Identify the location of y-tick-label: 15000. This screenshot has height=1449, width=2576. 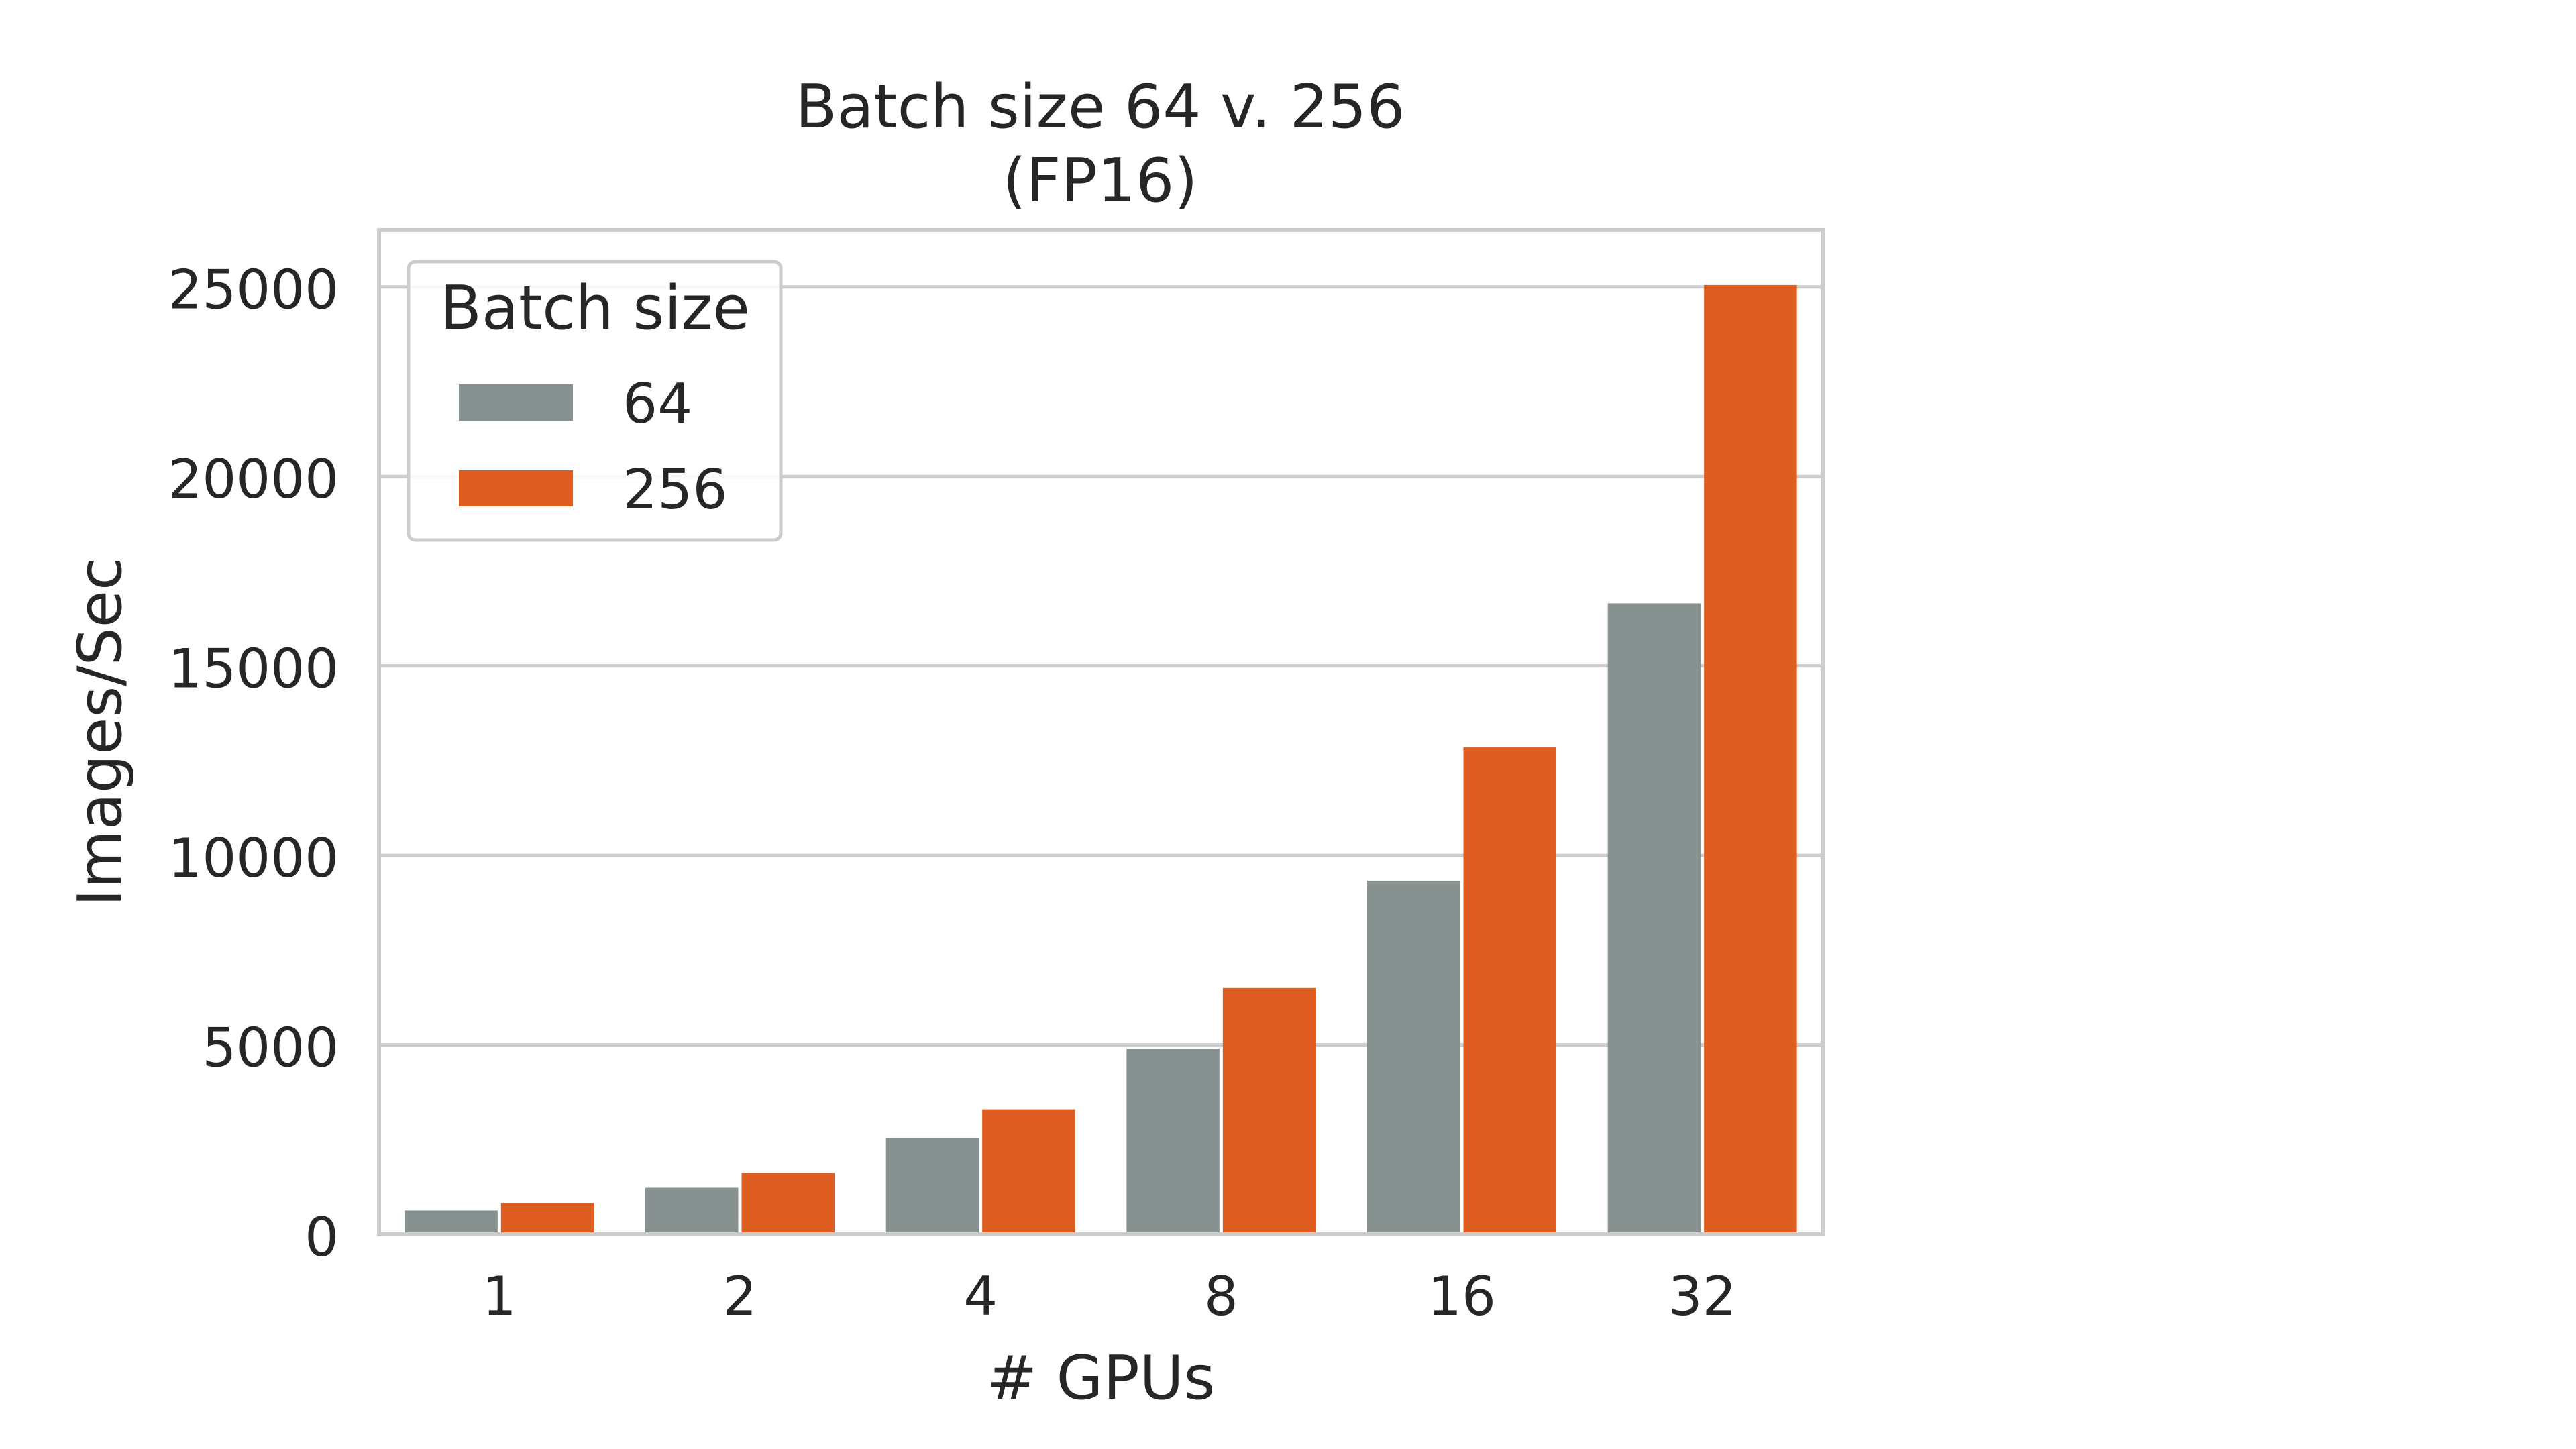
(253, 669).